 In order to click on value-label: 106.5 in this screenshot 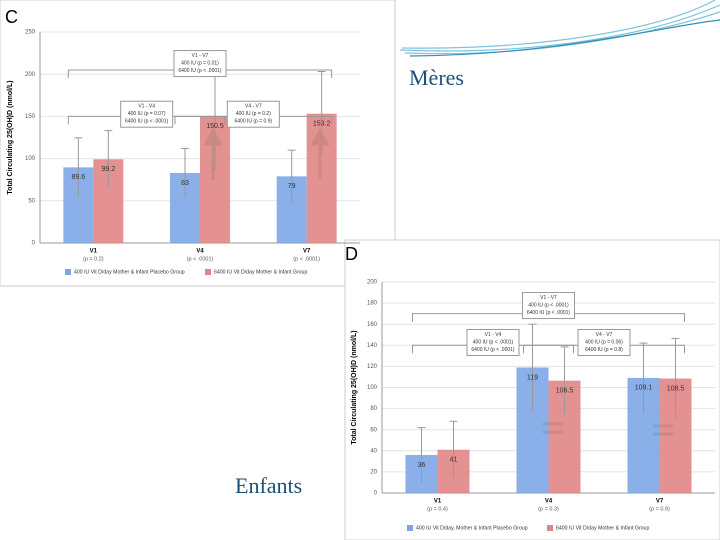, I will do `click(565, 390)`.